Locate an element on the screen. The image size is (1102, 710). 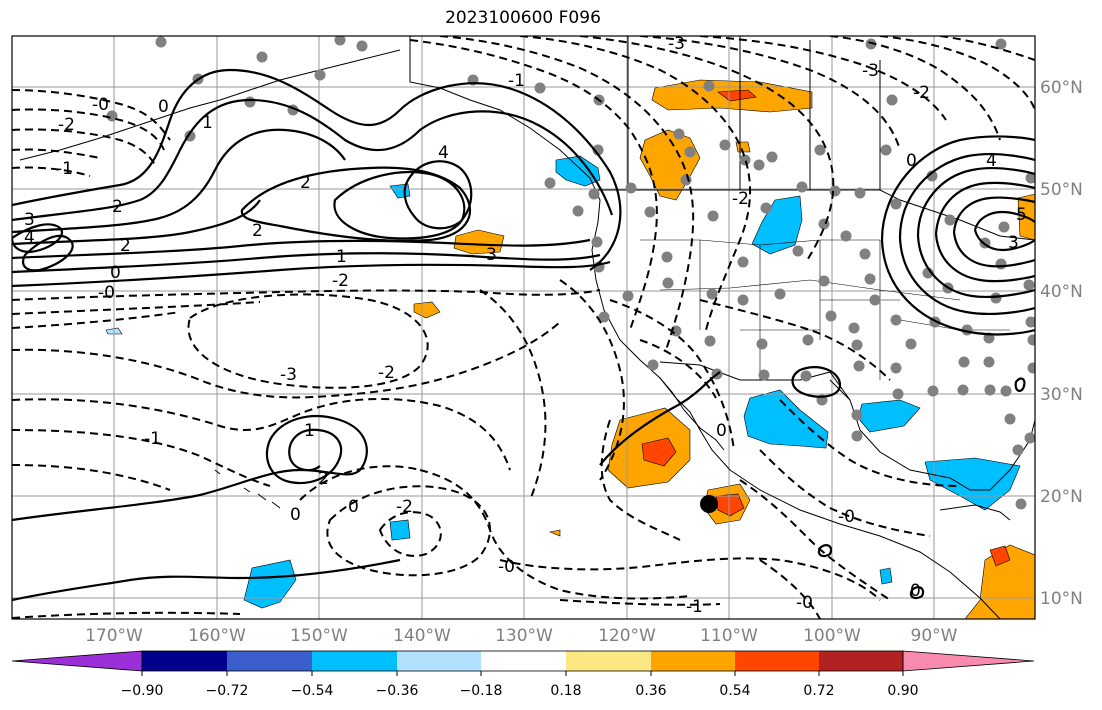
contour-label: 5 is located at coordinates (1021, 215).